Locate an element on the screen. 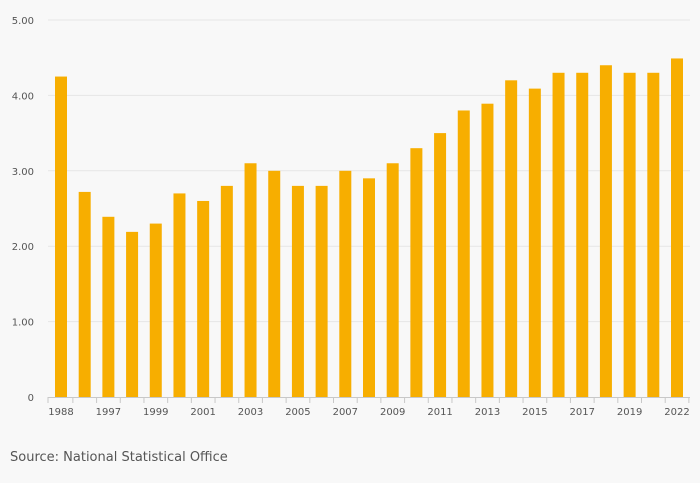 The width and height of the screenshot is (700, 483). x-tick-label: 1999 is located at coordinates (155, 412).